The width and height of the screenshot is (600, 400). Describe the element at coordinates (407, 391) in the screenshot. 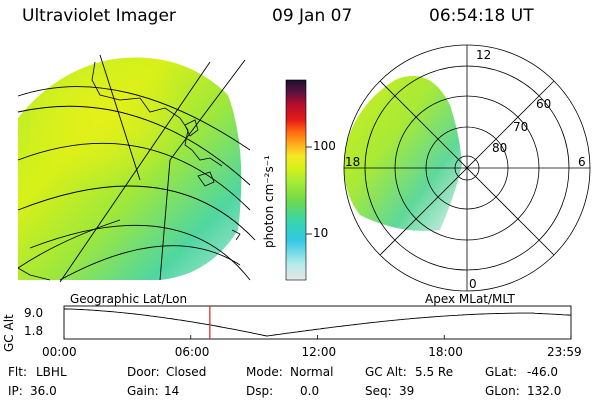

I see `seq-value: 39` at that location.